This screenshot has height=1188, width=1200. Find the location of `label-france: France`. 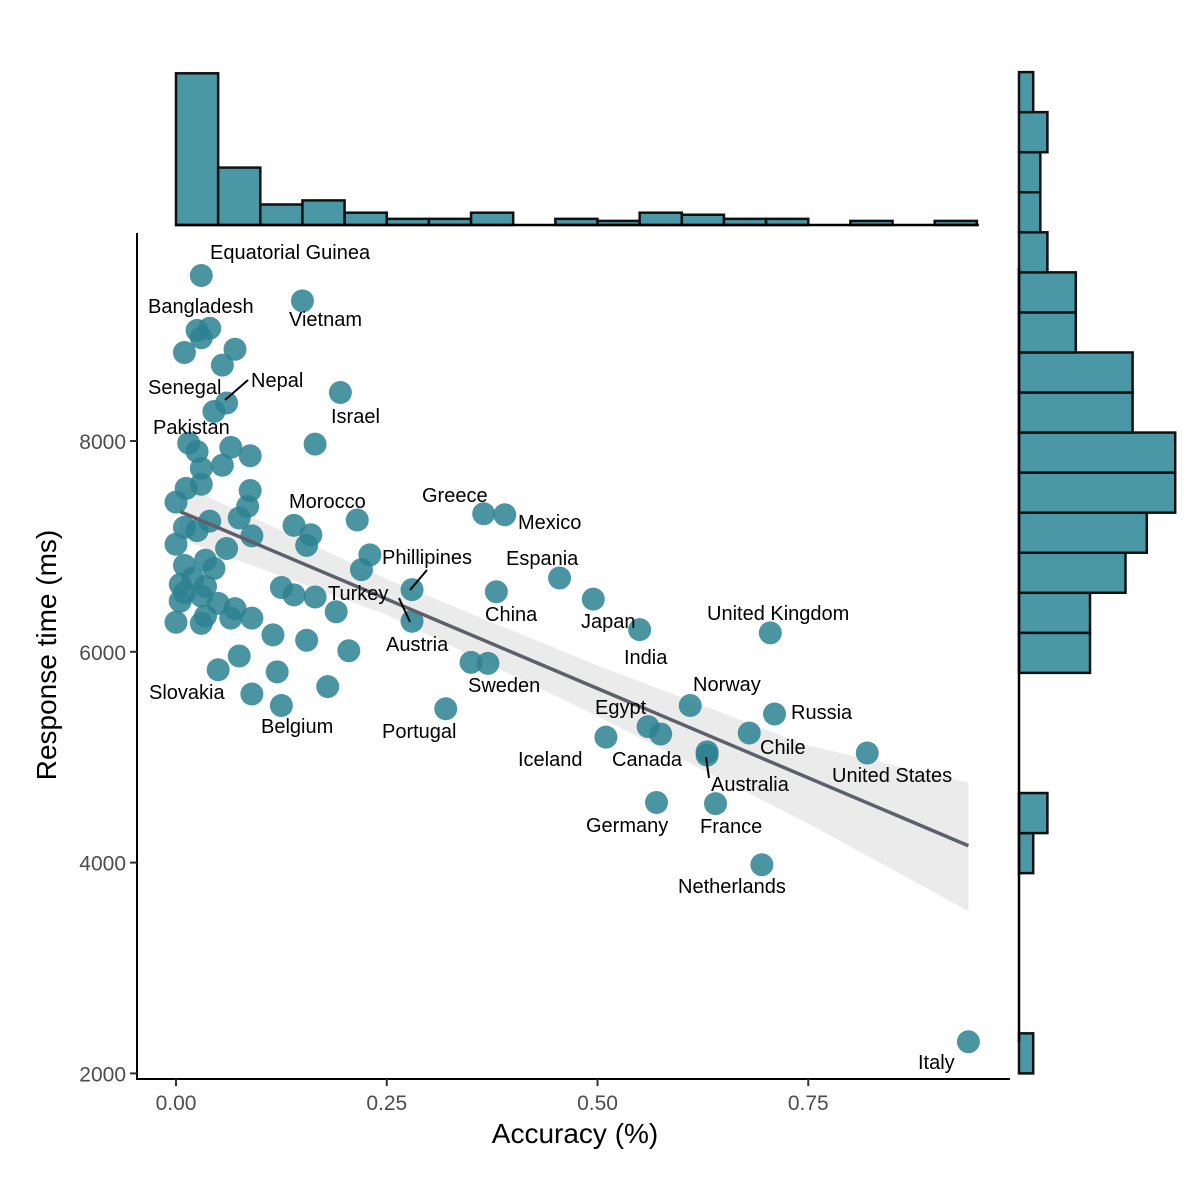

label-france: France is located at coordinates (731, 827).